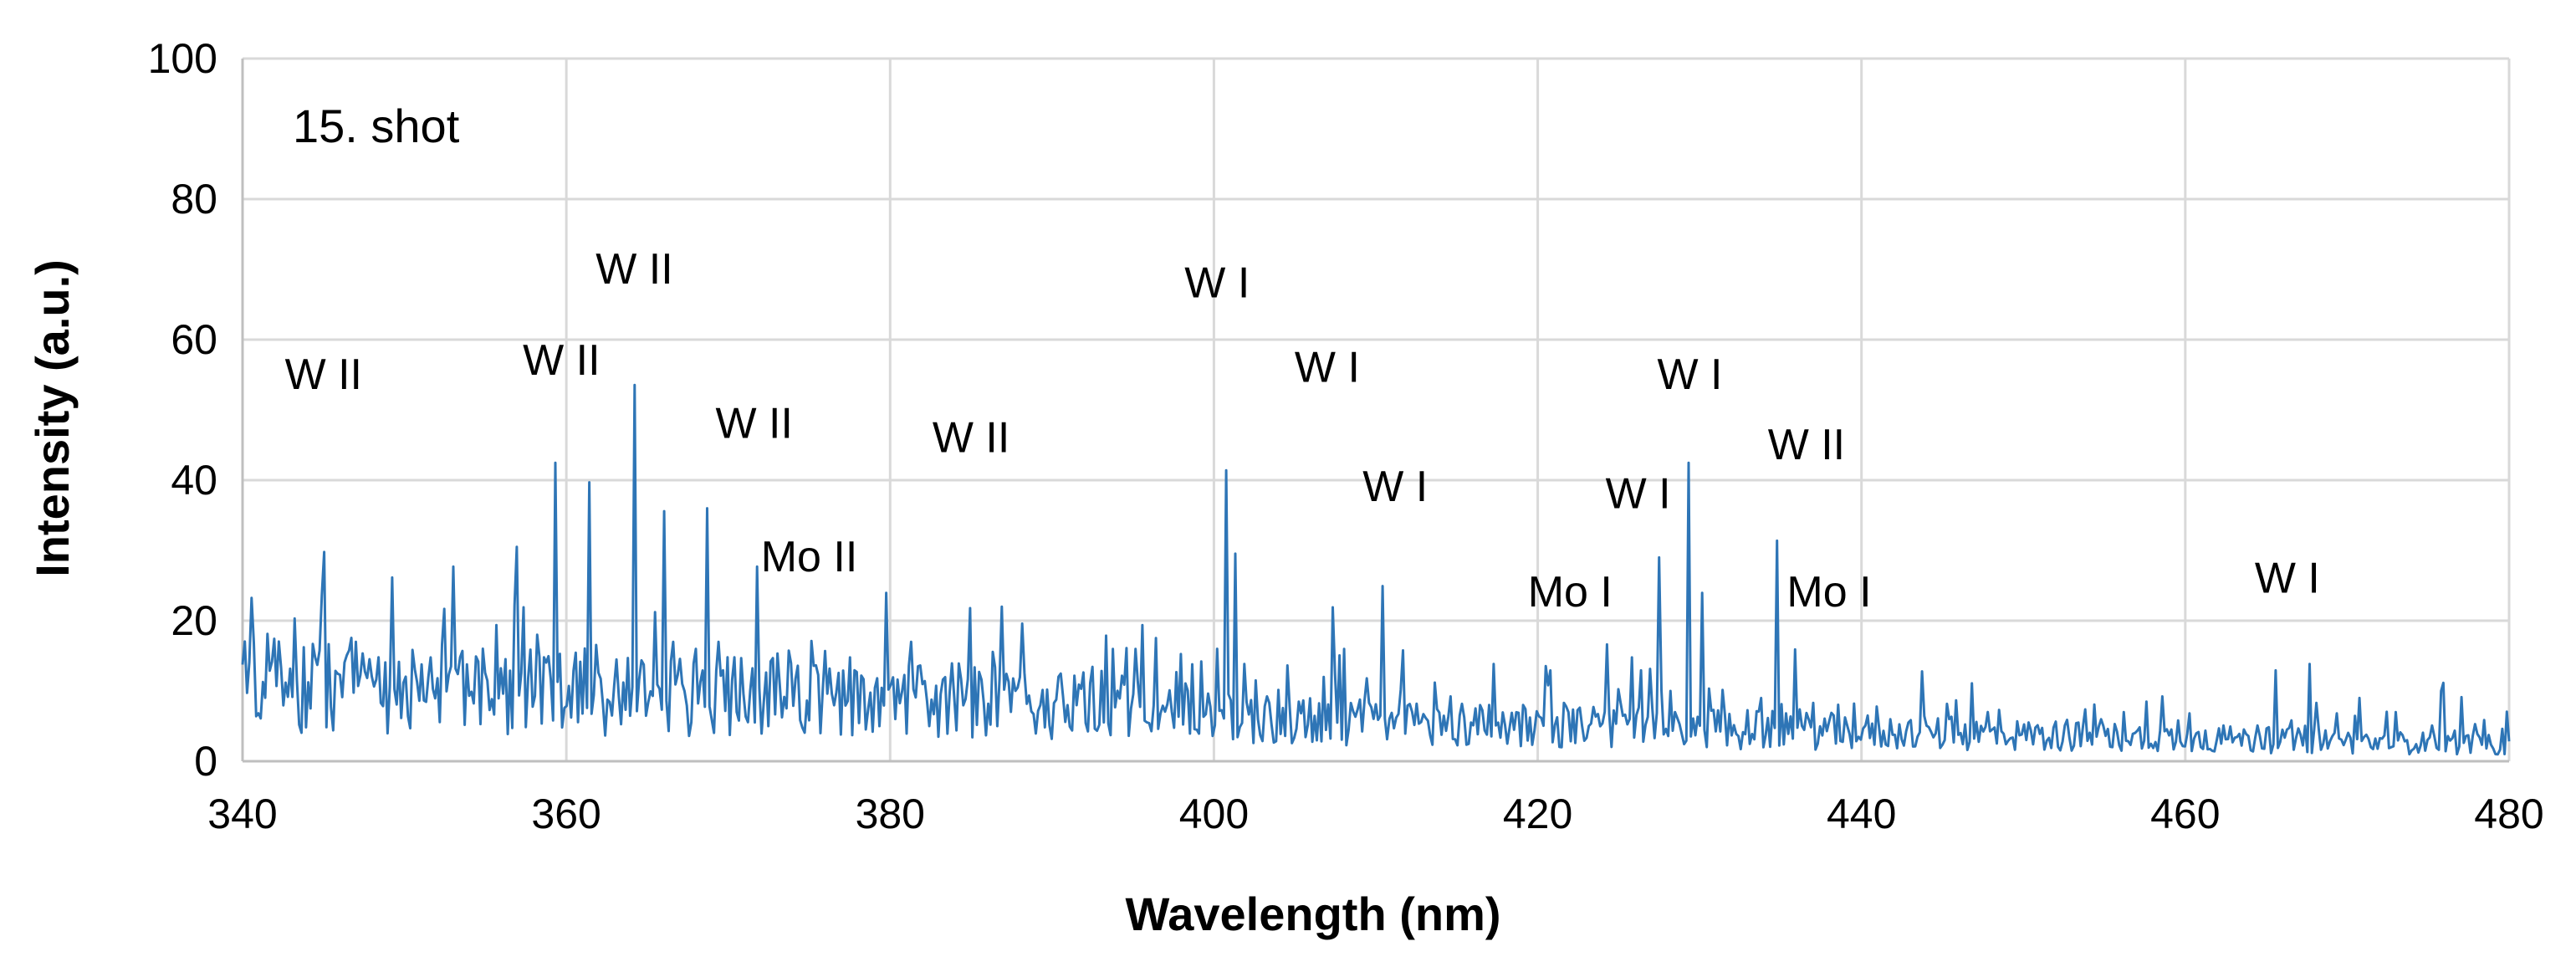  What do you see at coordinates (566, 814) in the screenshot?
I see `x-tick-label: 360` at bounding box center [566, 814].